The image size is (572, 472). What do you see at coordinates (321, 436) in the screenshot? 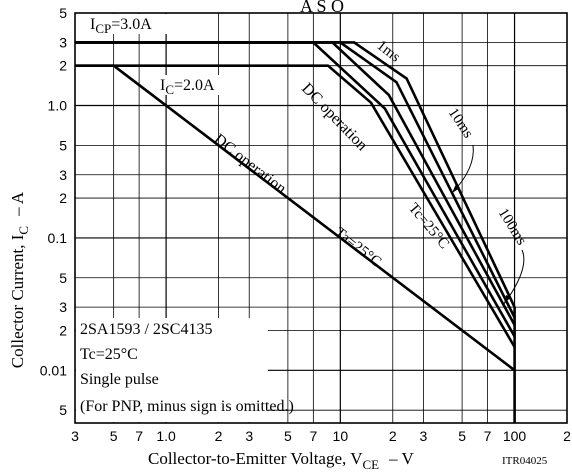
I see `x-tick-labels: 3 5 7 1.0 2 3 5 7 10 2 3 5 7 100 2` at bounding box center [321, 436].